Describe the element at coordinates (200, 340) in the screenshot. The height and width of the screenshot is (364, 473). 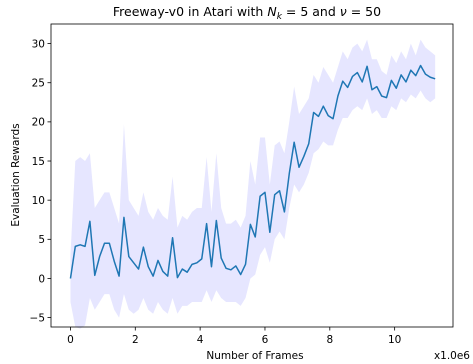
I see `x-tick-label: 4` at that location.